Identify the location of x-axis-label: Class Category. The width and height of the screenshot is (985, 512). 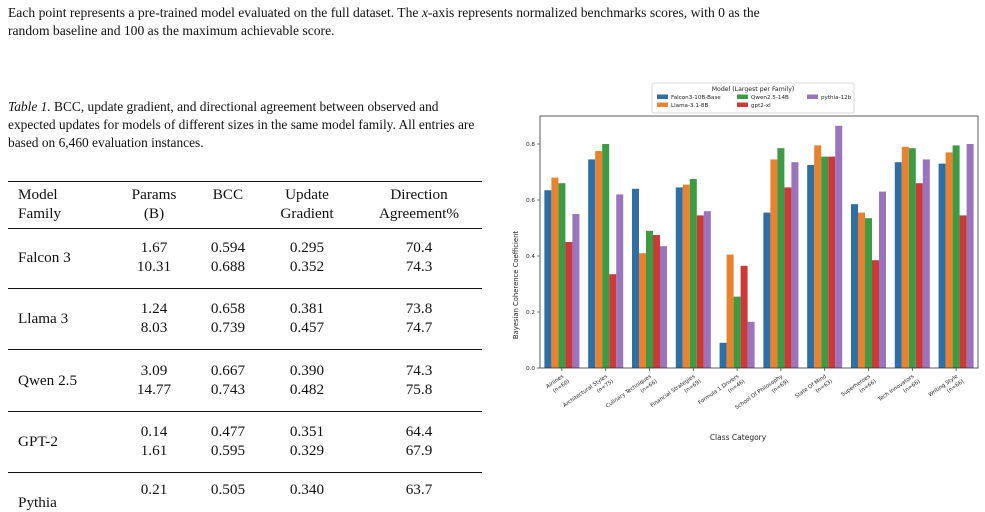
(738, 437).